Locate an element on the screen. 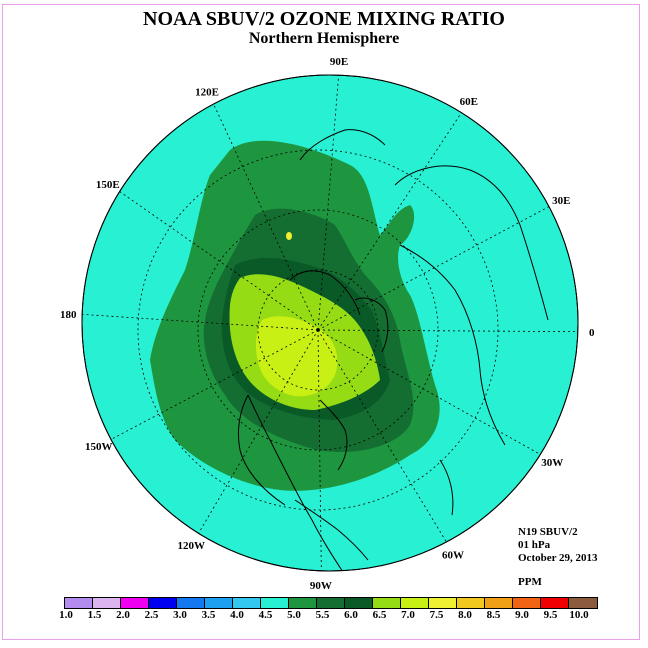 The image size is (648, 648). map-title: NOAA SBUV/2 OZONE MIXING RATIO is located at coordinates (324, 19).